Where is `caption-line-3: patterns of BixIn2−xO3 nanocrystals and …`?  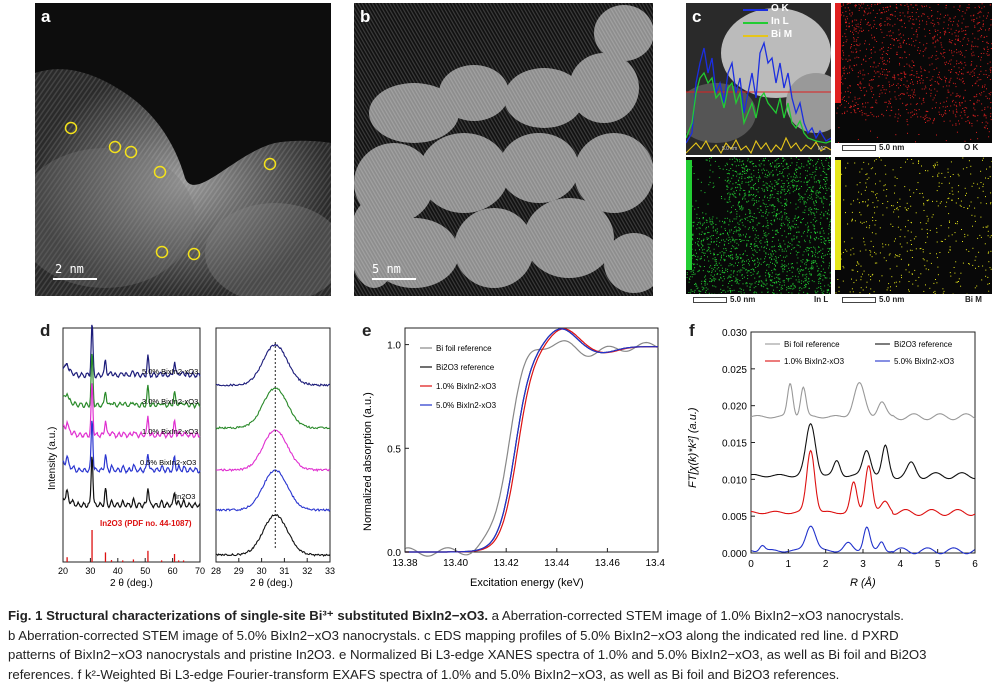 caption-line-3: patterns of BixIn2−xO3 nanocrystals and … is located at coordinates (467, 654).